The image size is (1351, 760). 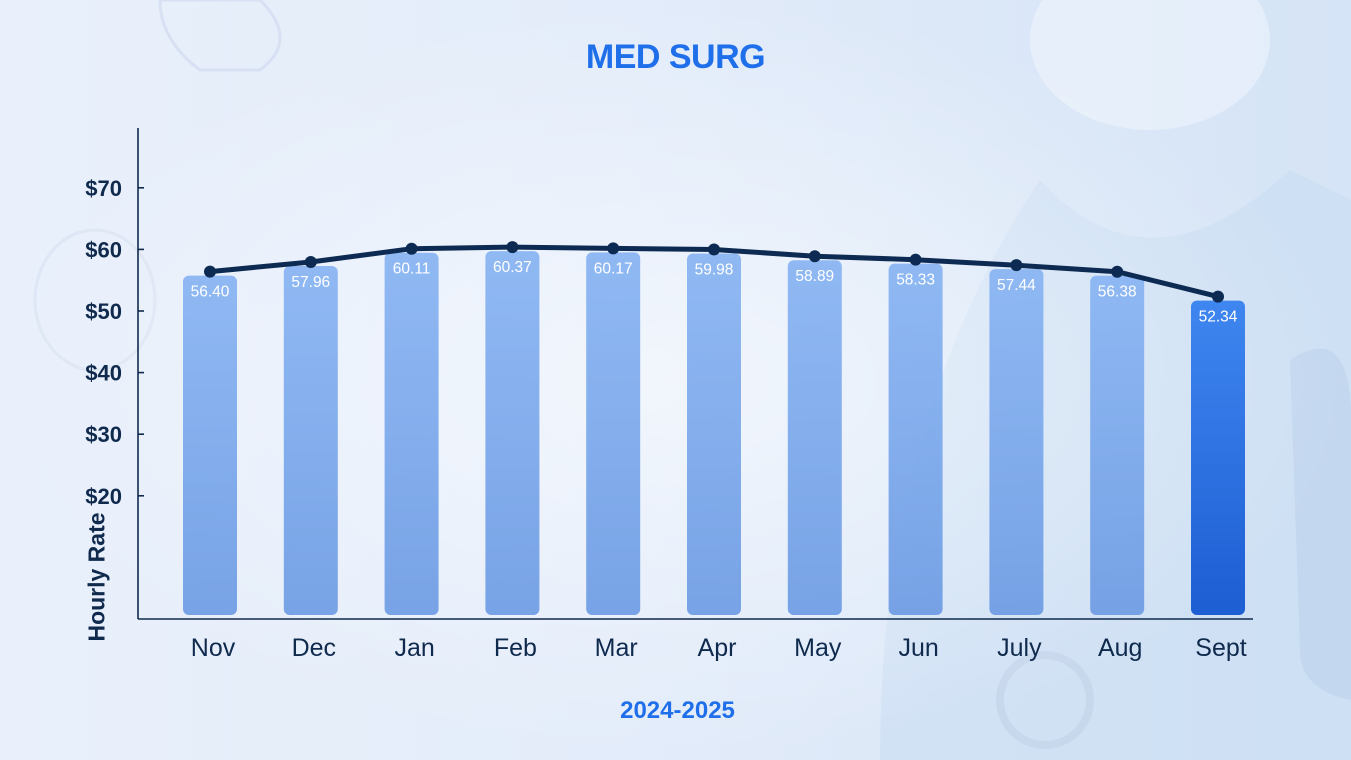 What do you see at coordinates (714, 249) in the screenshot?
I see `line-point-apr` at bounding box center [714, 249].